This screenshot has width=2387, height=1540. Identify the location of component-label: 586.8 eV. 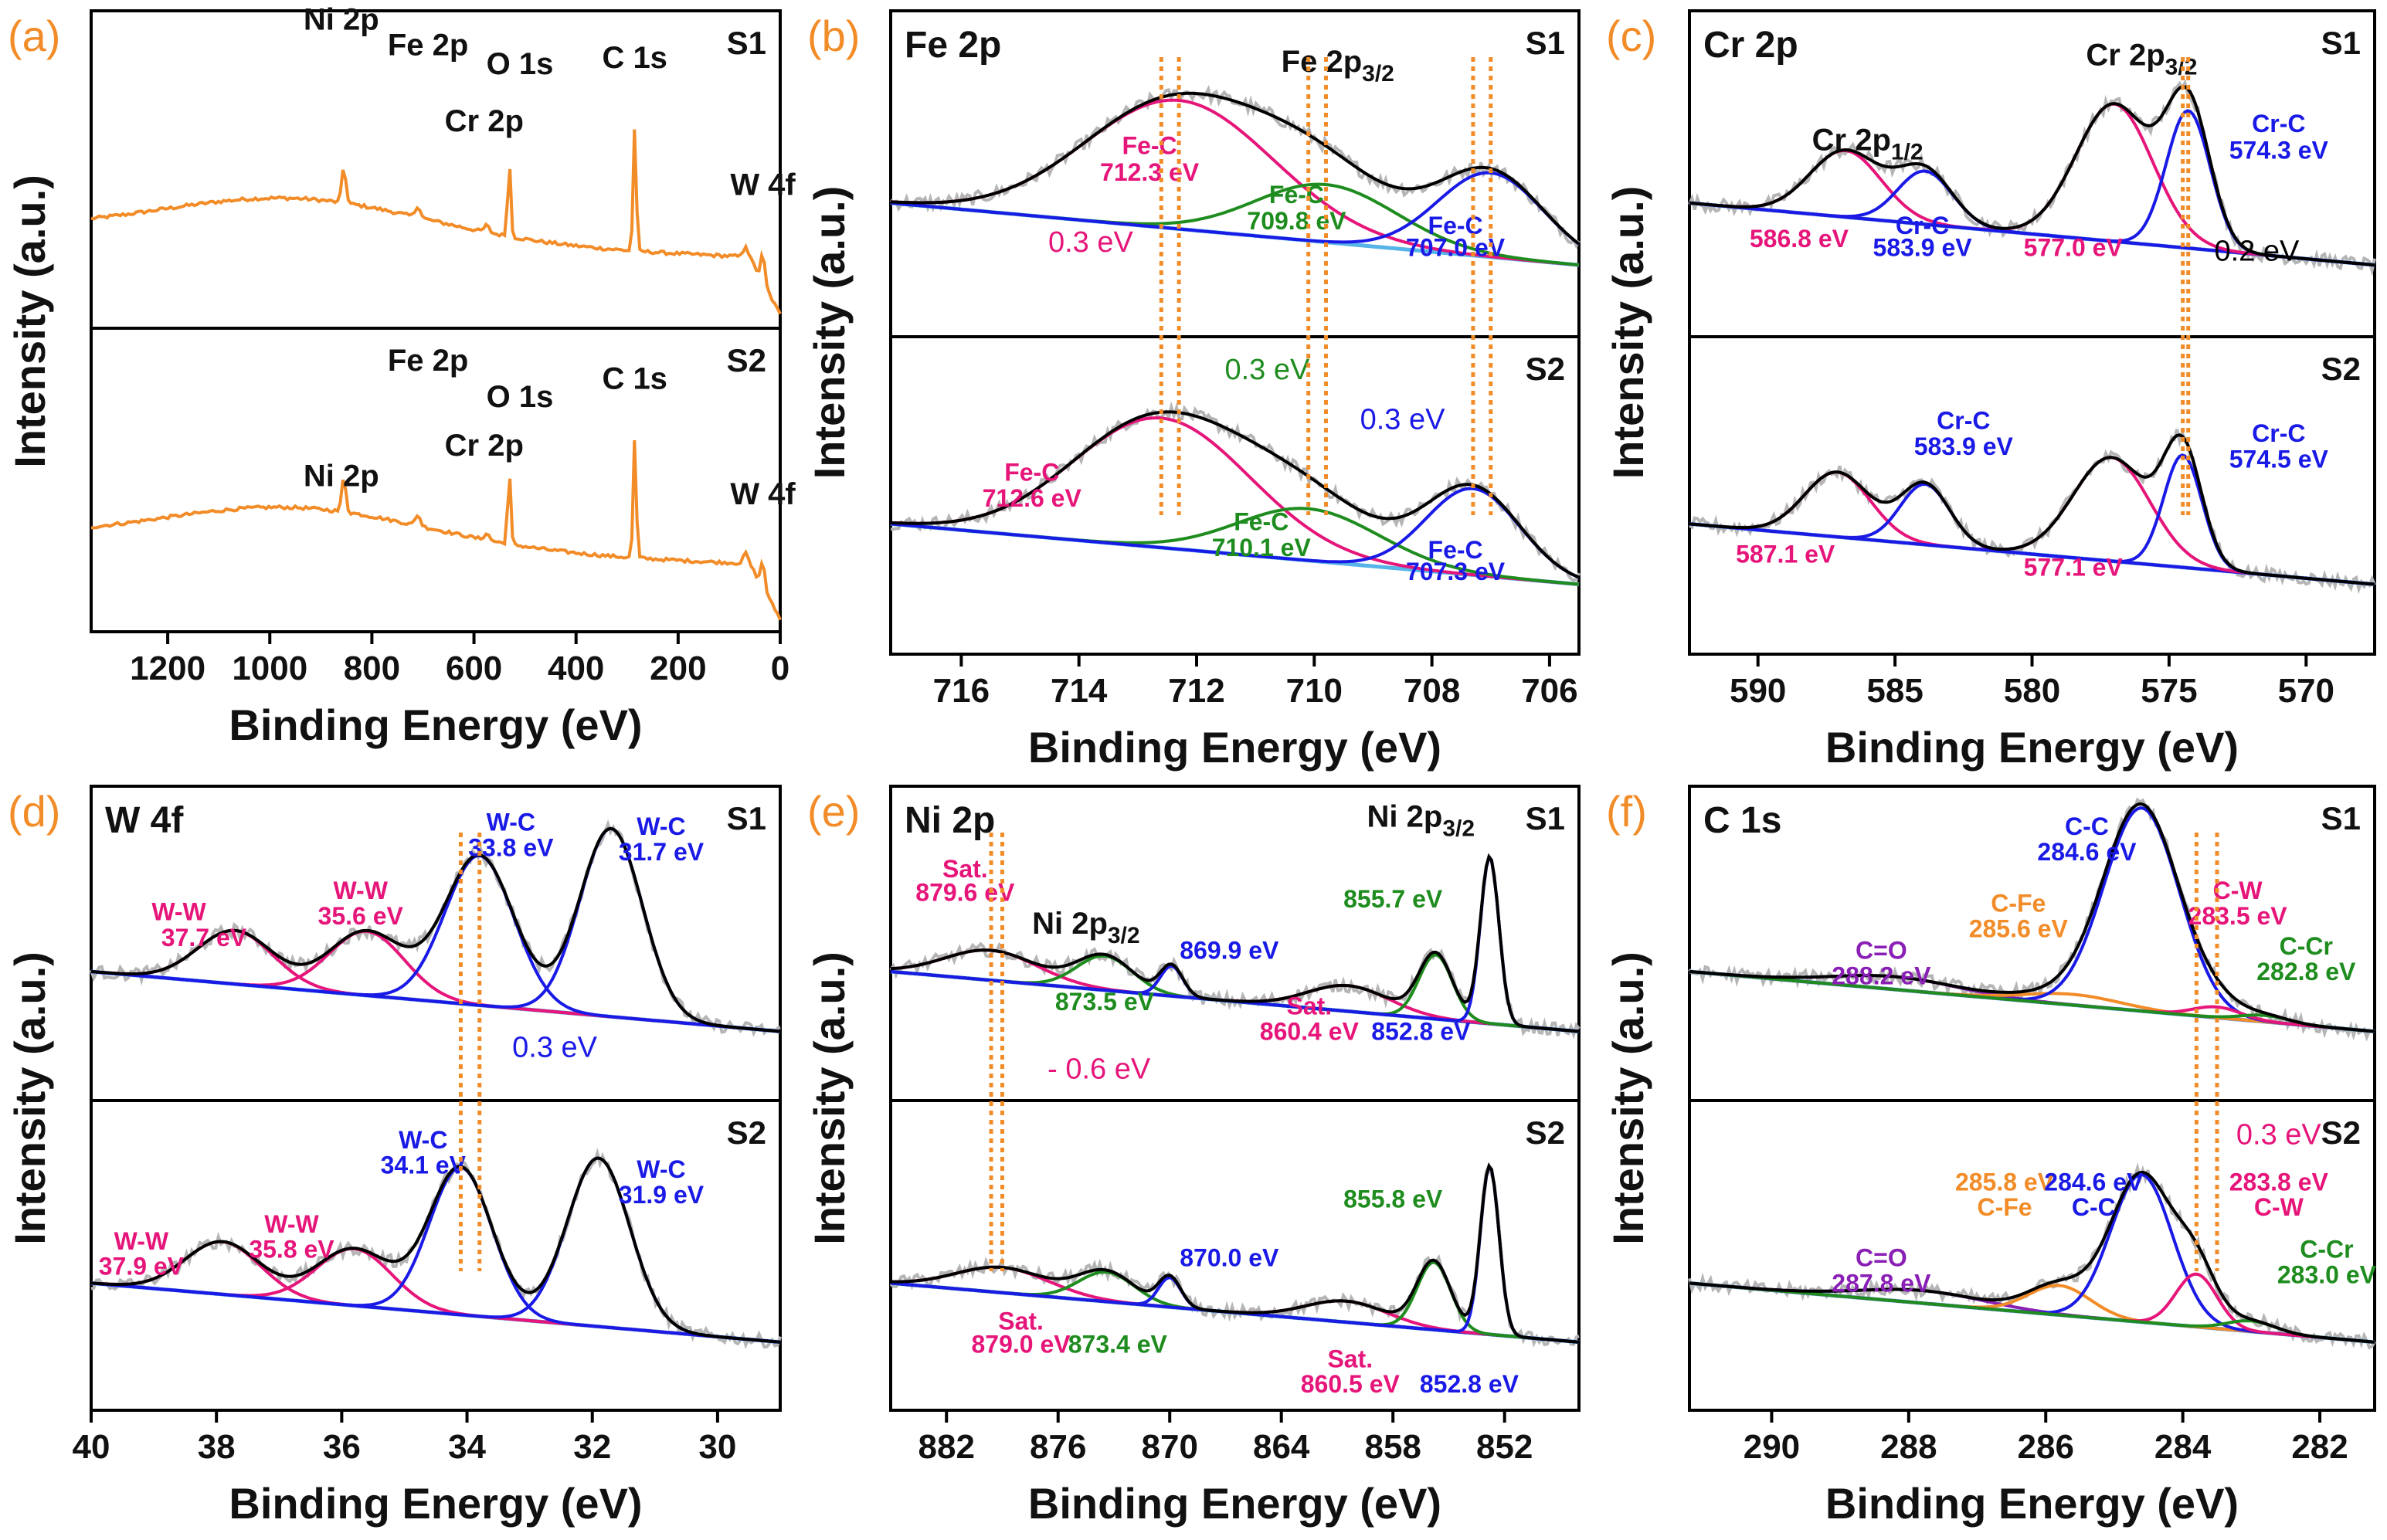
(1800, 239).